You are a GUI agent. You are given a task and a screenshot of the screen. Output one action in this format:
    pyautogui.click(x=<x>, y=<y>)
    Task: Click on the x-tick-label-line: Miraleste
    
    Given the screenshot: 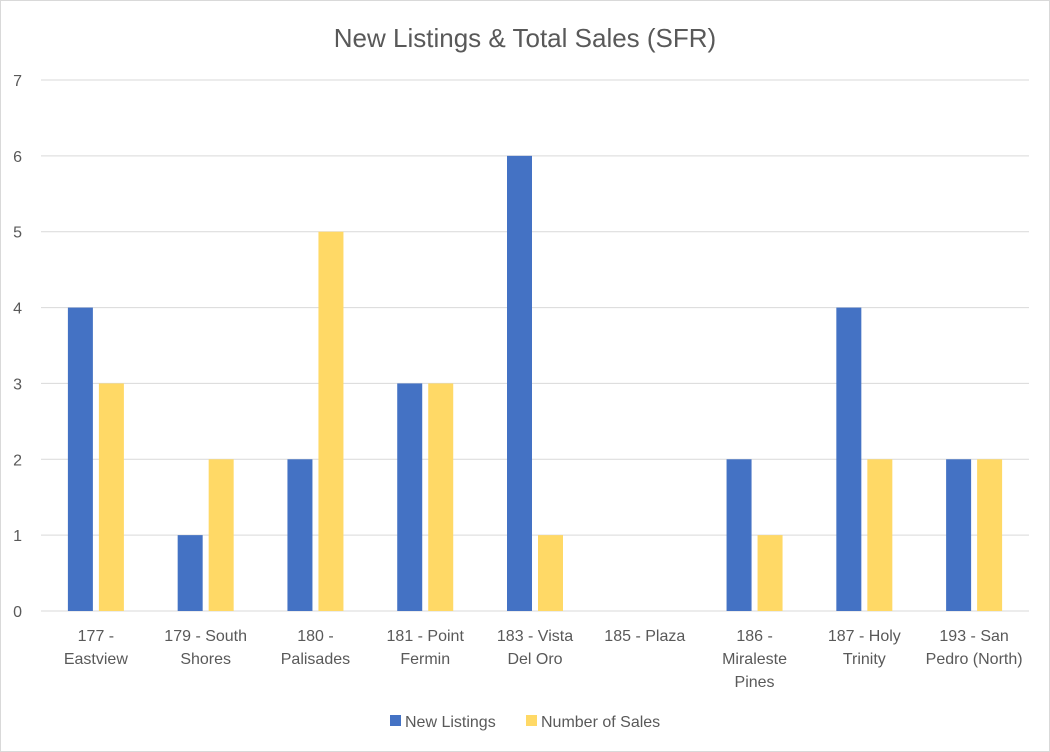 What is the action you would take?
    pyautogui.click(x=754, y=659)
    